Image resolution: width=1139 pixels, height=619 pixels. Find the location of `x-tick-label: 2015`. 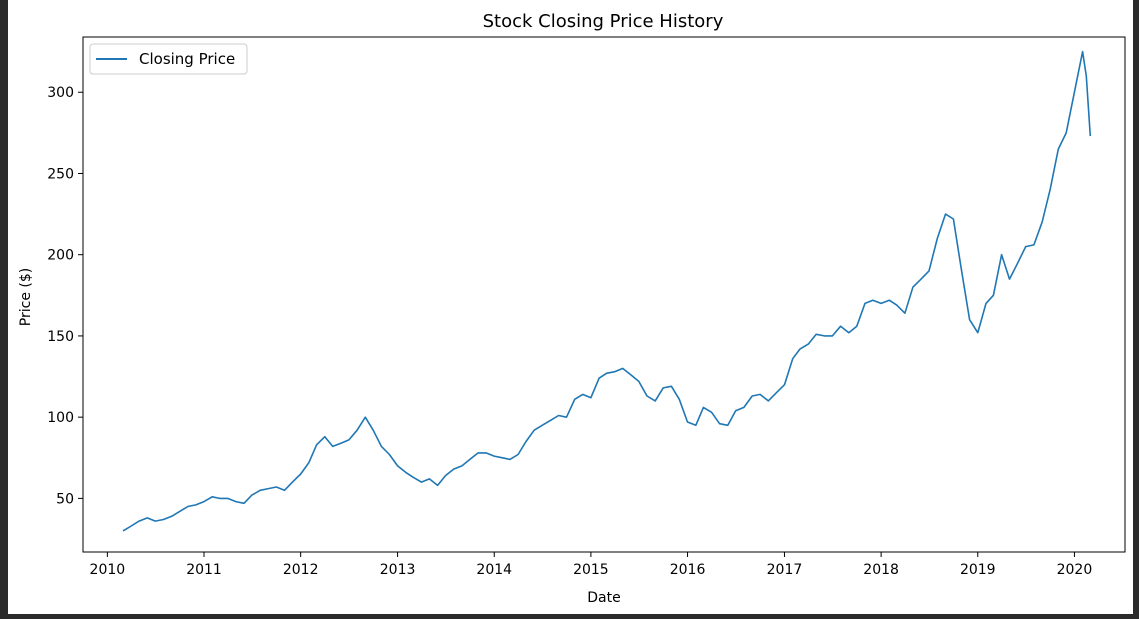

x-tick-label: 2015 is located at coordinates (591, 570).